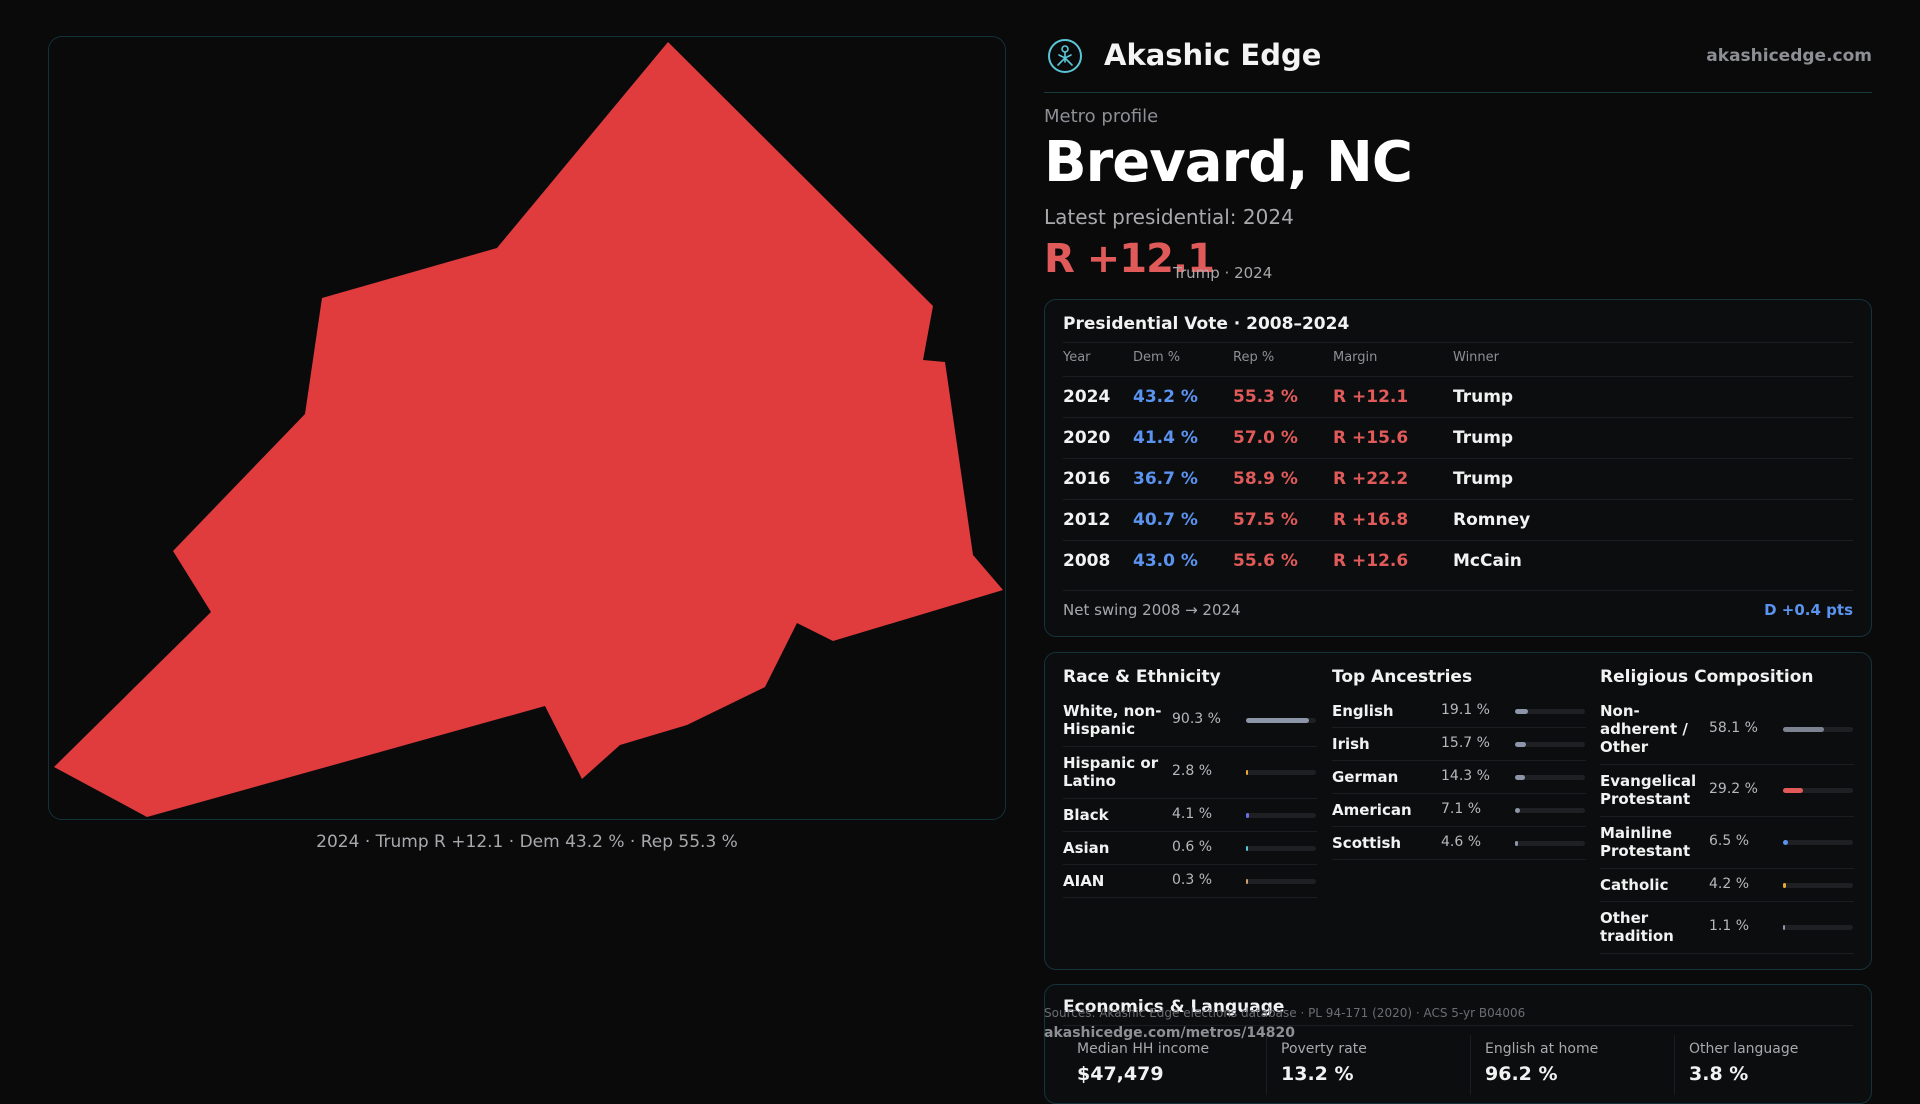  I want to click on row-rep: 55.3 %, so click(1265, 397).